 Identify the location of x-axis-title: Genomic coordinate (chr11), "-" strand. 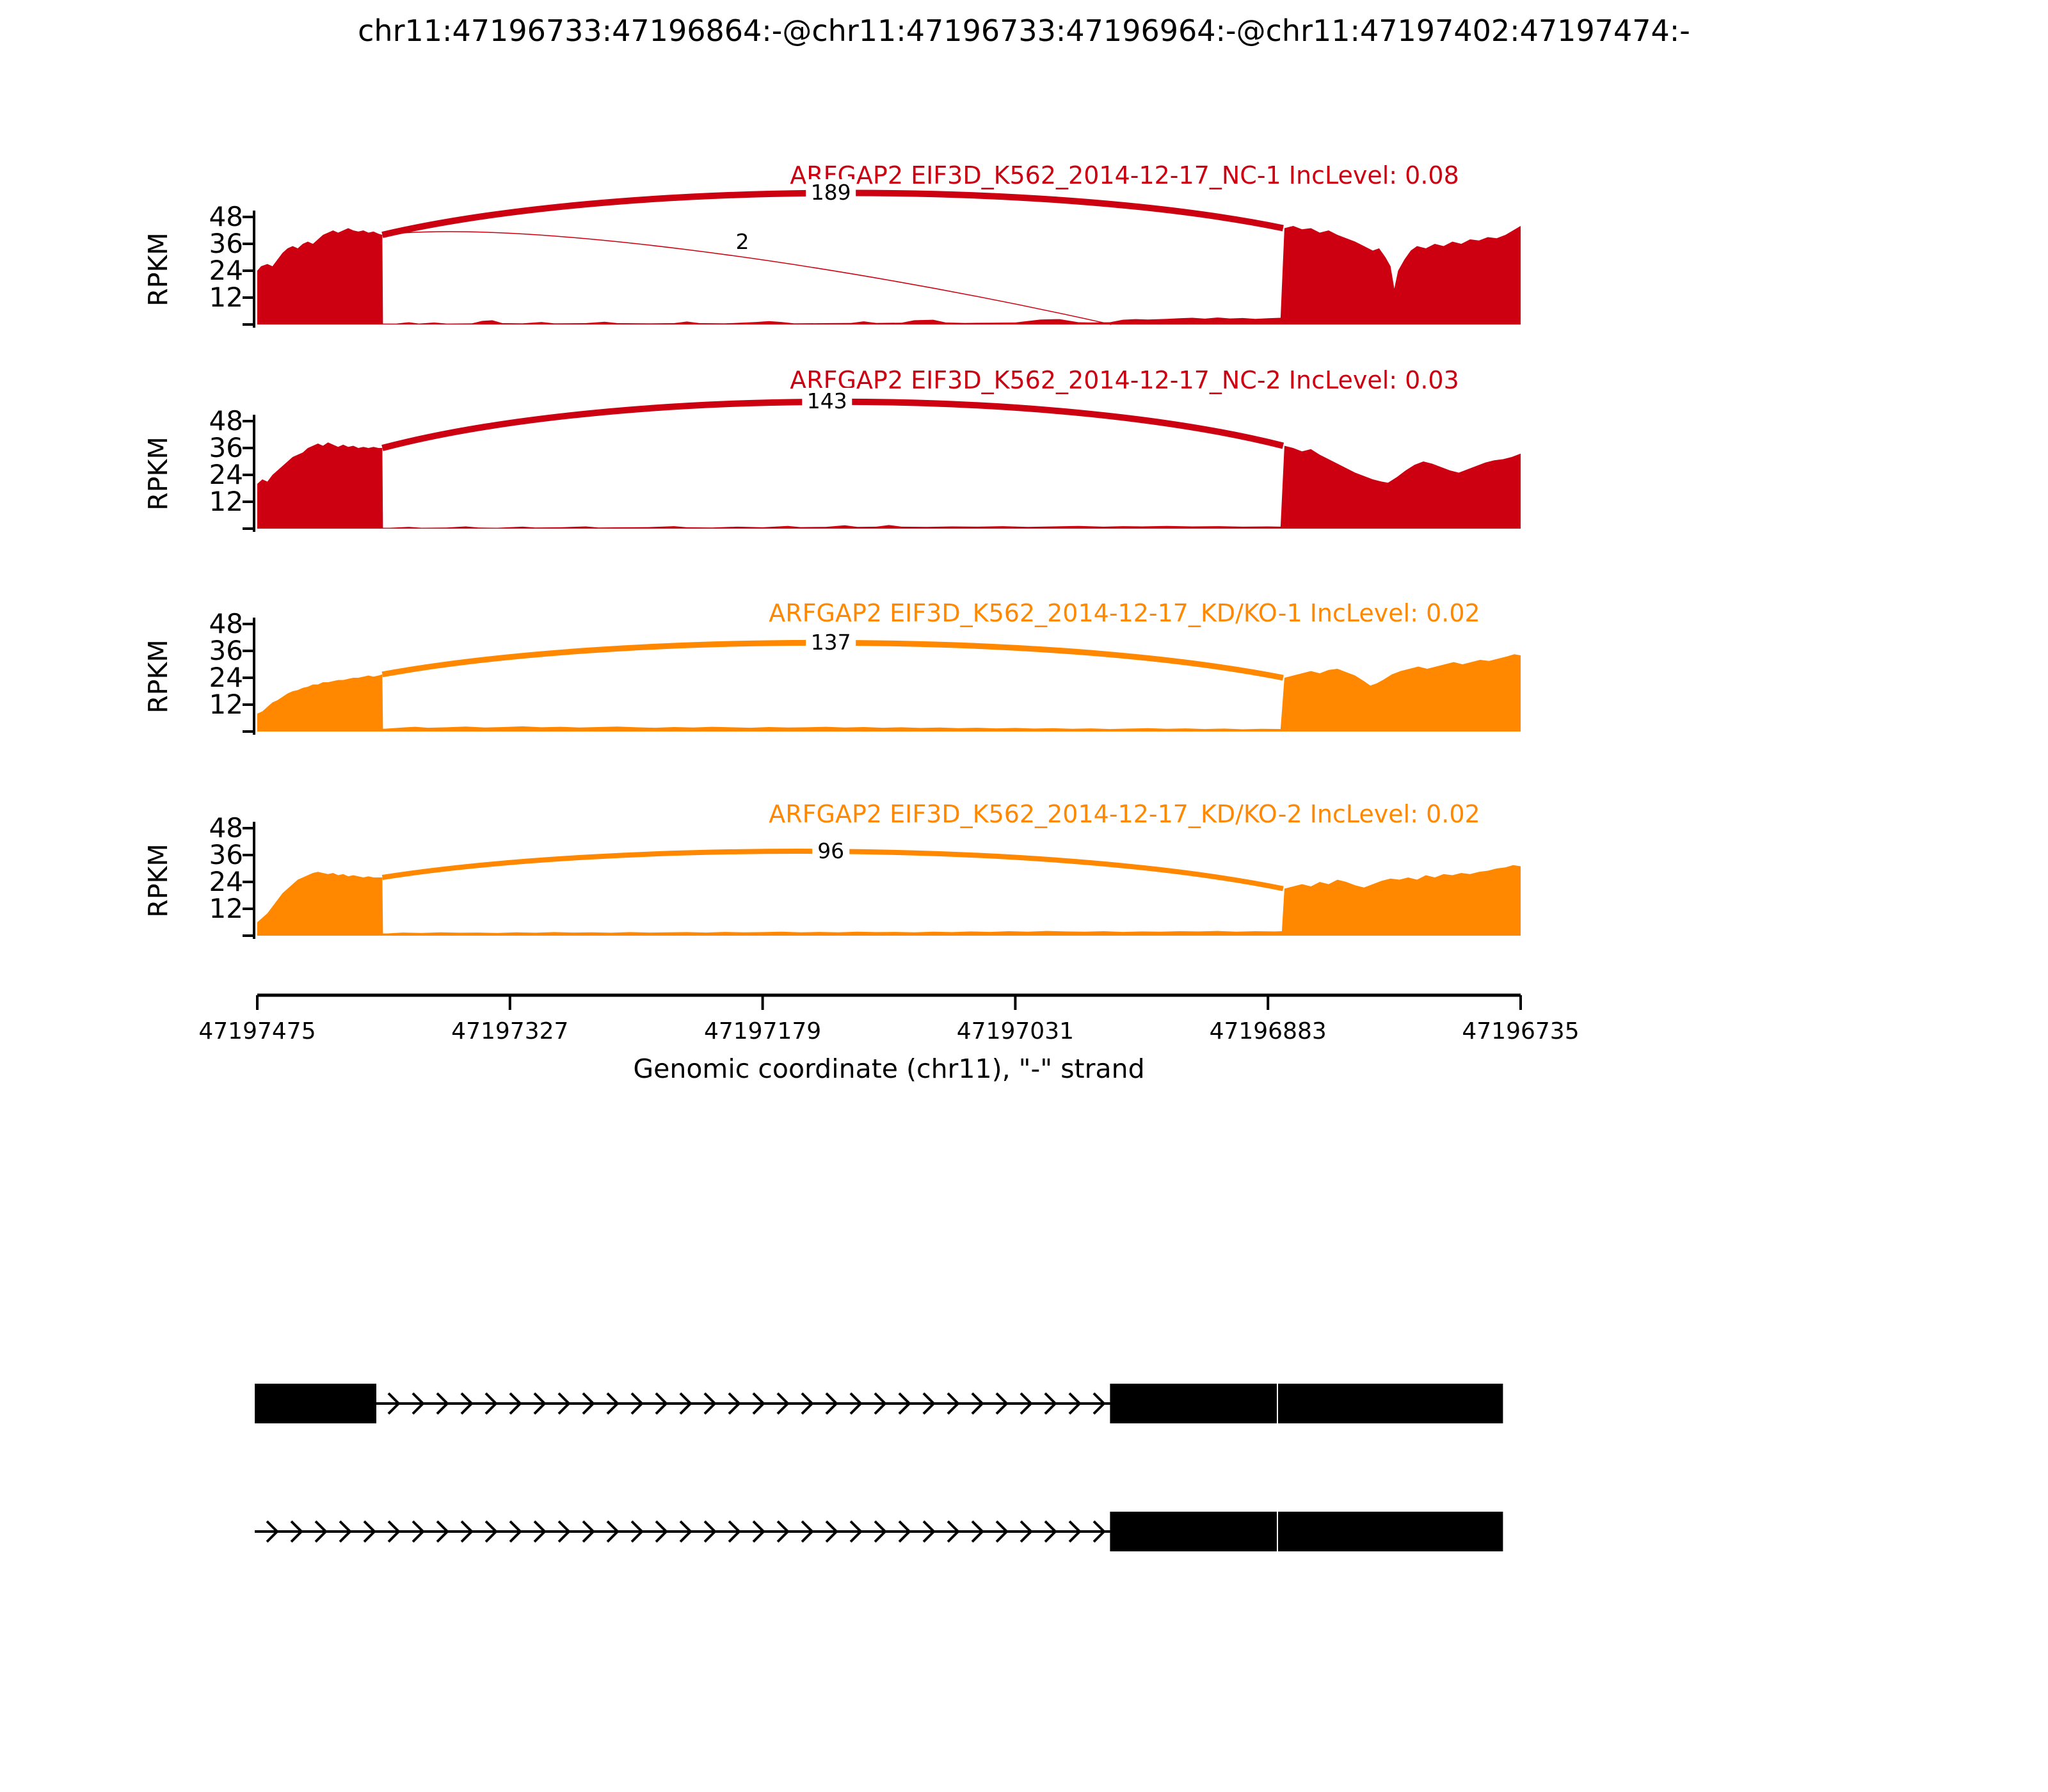
(889, 1068).